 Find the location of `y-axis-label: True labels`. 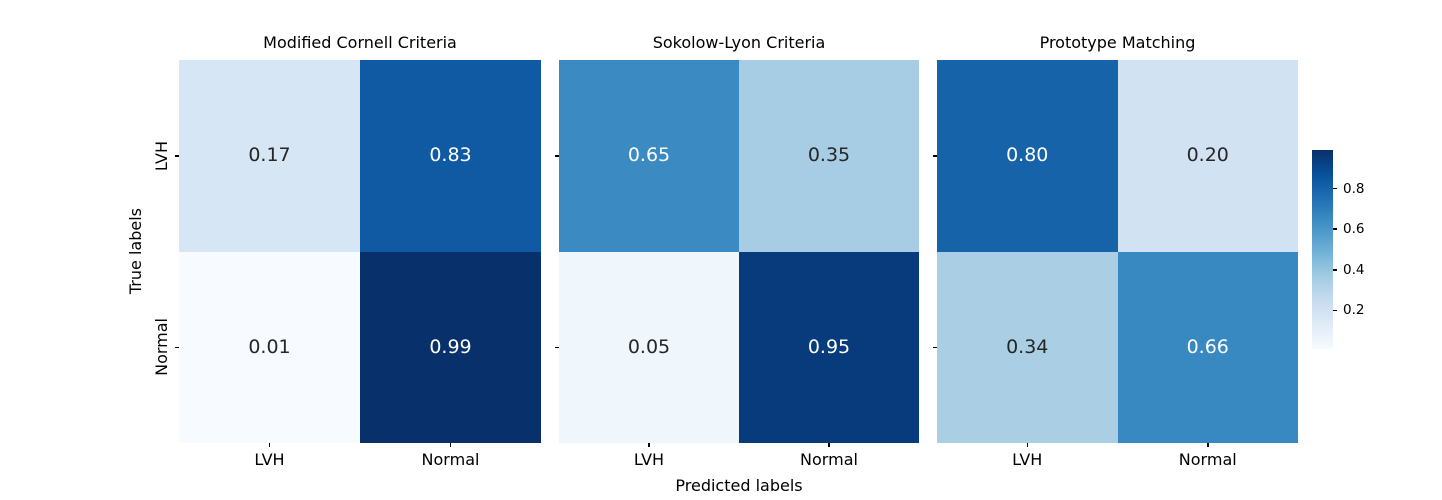

y-axis-label: True labels is located at coordinates (135, 251).